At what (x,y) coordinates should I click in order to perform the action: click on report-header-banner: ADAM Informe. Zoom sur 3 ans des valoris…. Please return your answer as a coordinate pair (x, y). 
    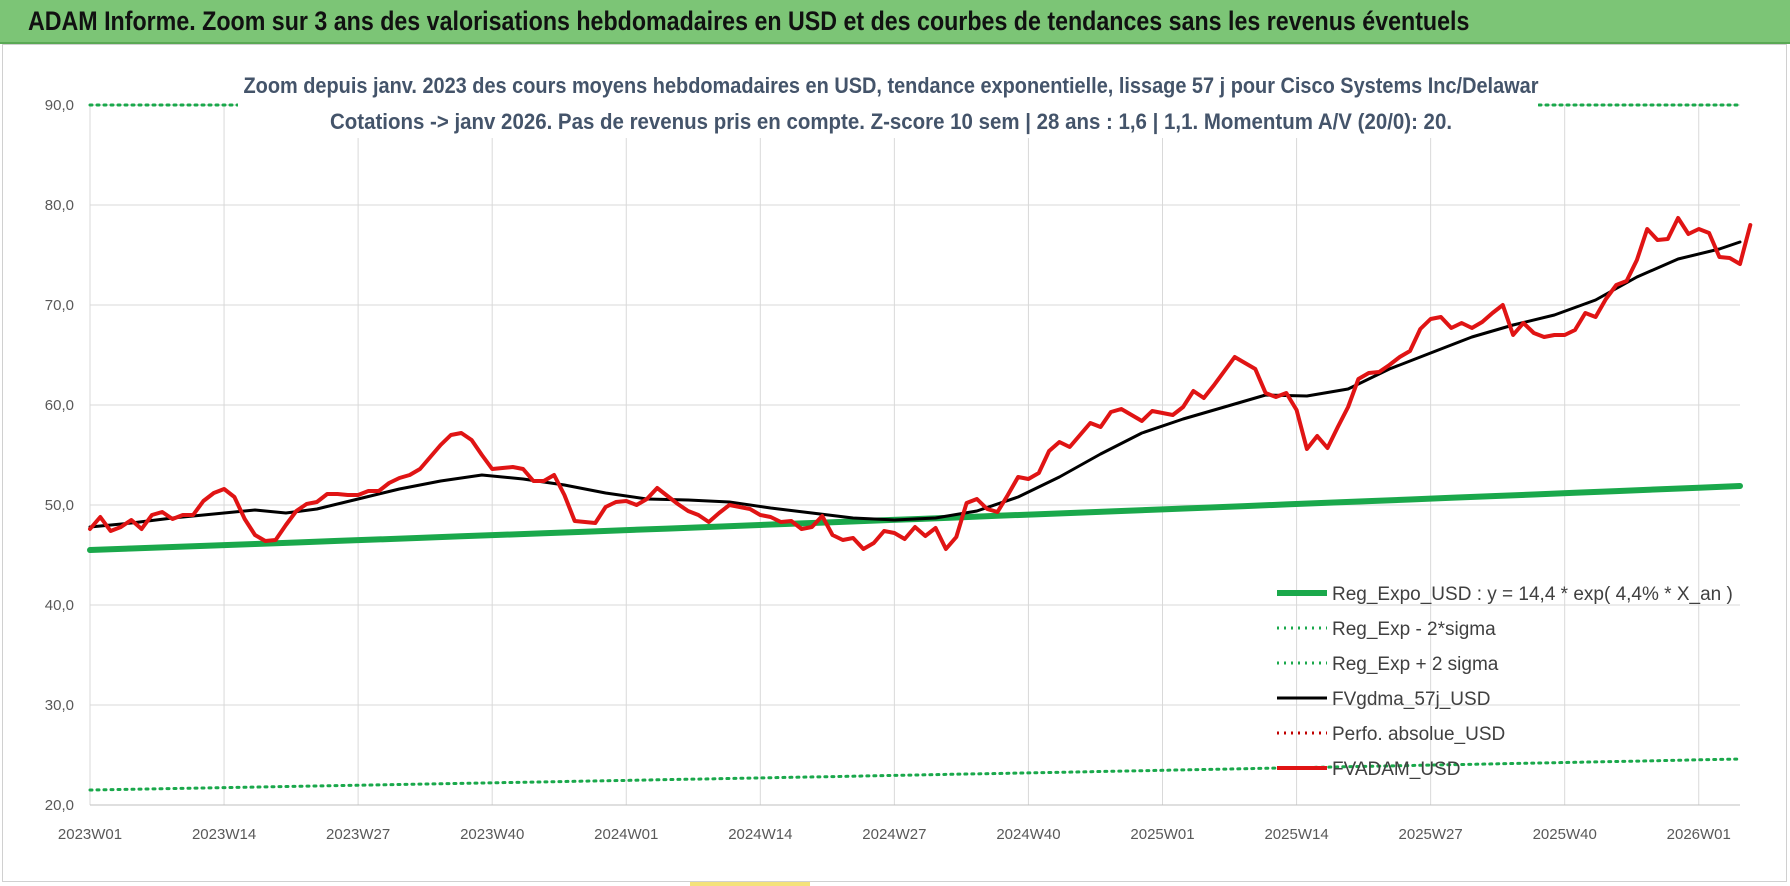
    Looking at the image, I should click on (895, 22).